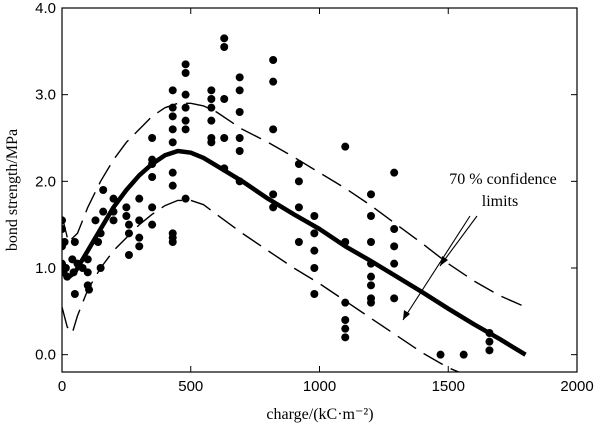  What do you see at coordinates (45, 181) in the screenshot?
I see `y-tick-label: 2.0` at bounding box center [45, 181].